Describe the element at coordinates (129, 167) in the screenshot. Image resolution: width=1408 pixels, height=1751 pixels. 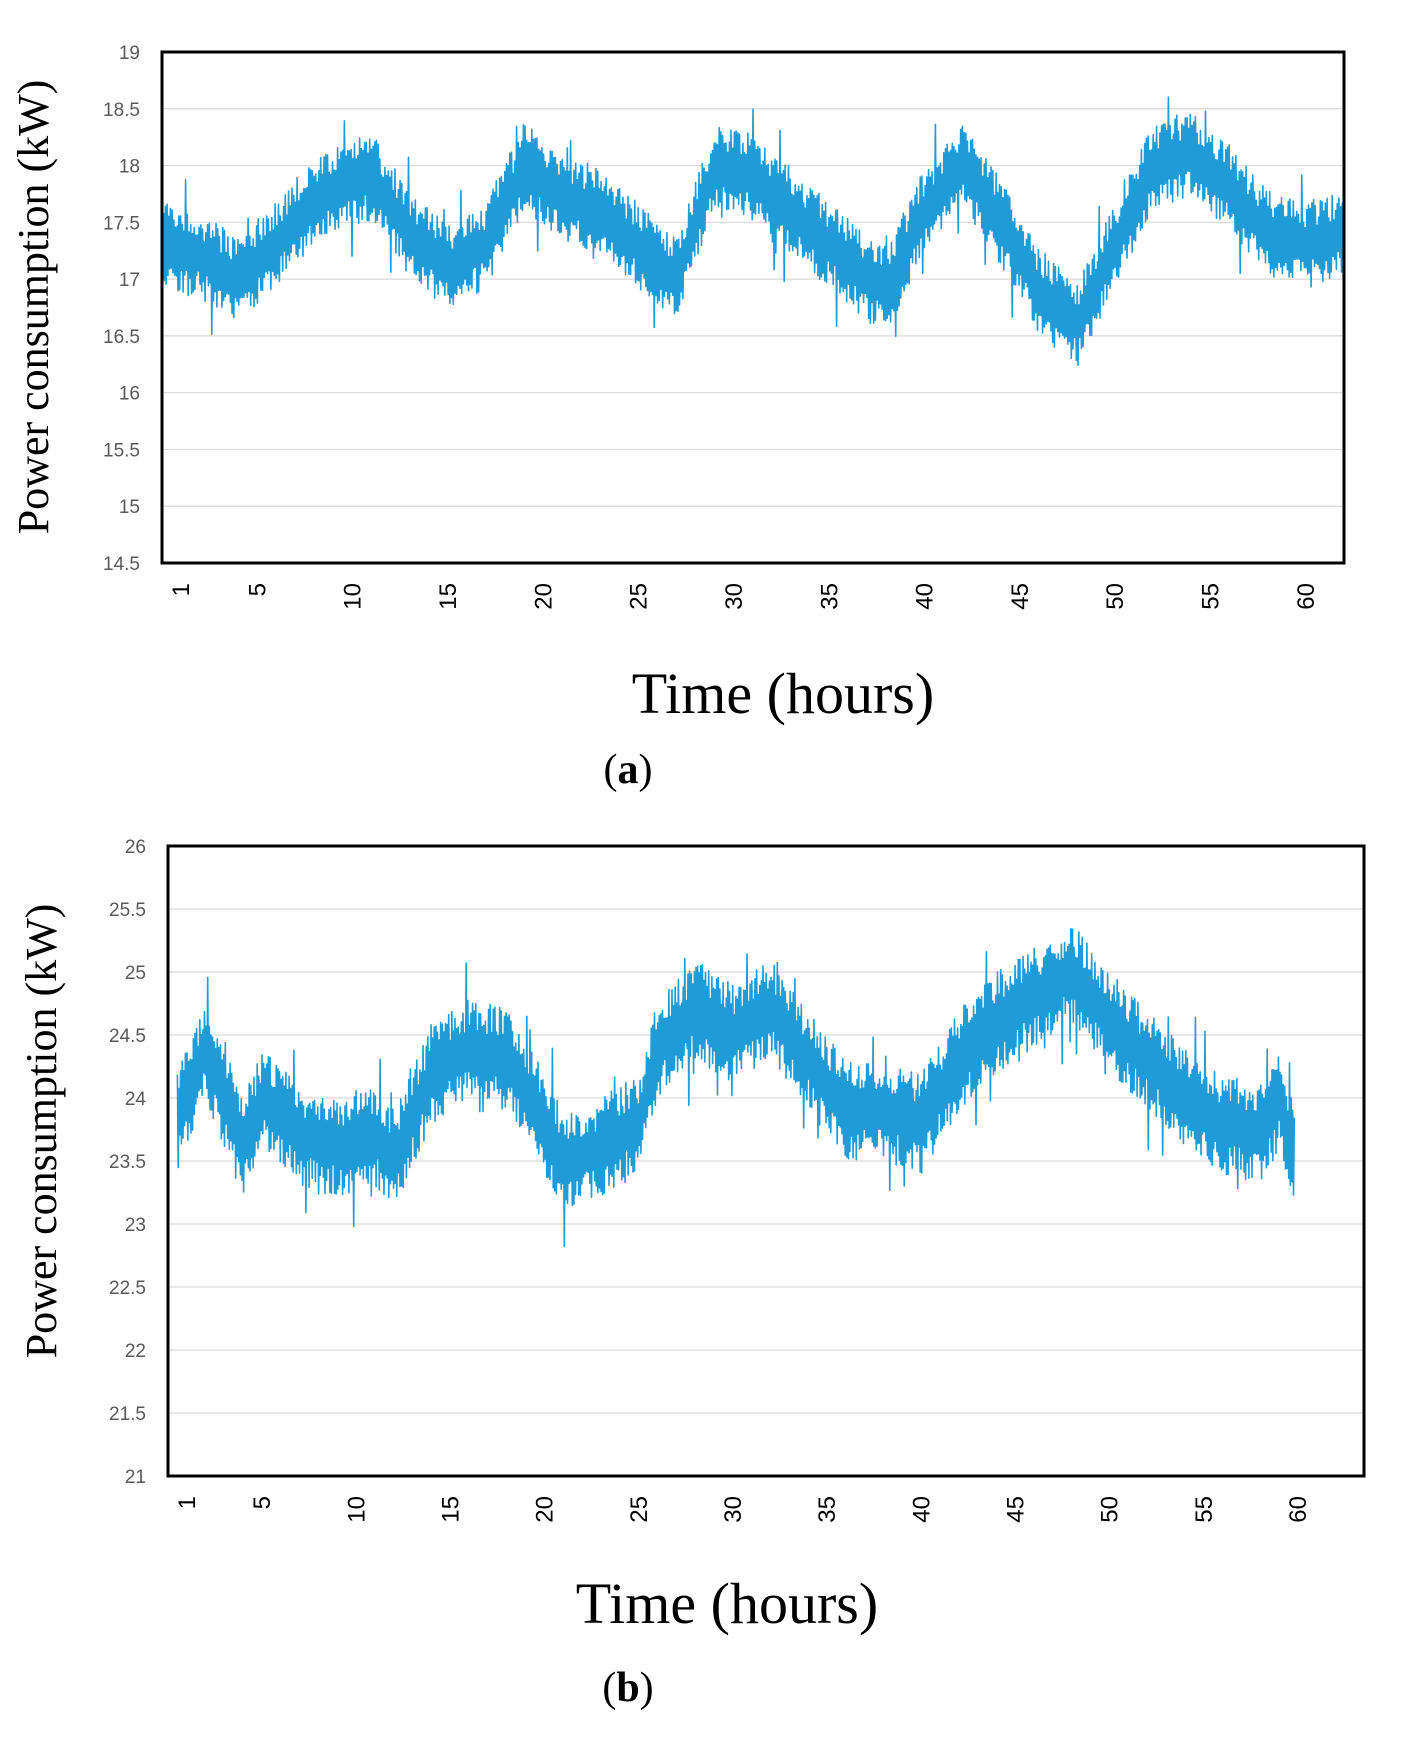
I see `y-tick-label: 18` at that location.